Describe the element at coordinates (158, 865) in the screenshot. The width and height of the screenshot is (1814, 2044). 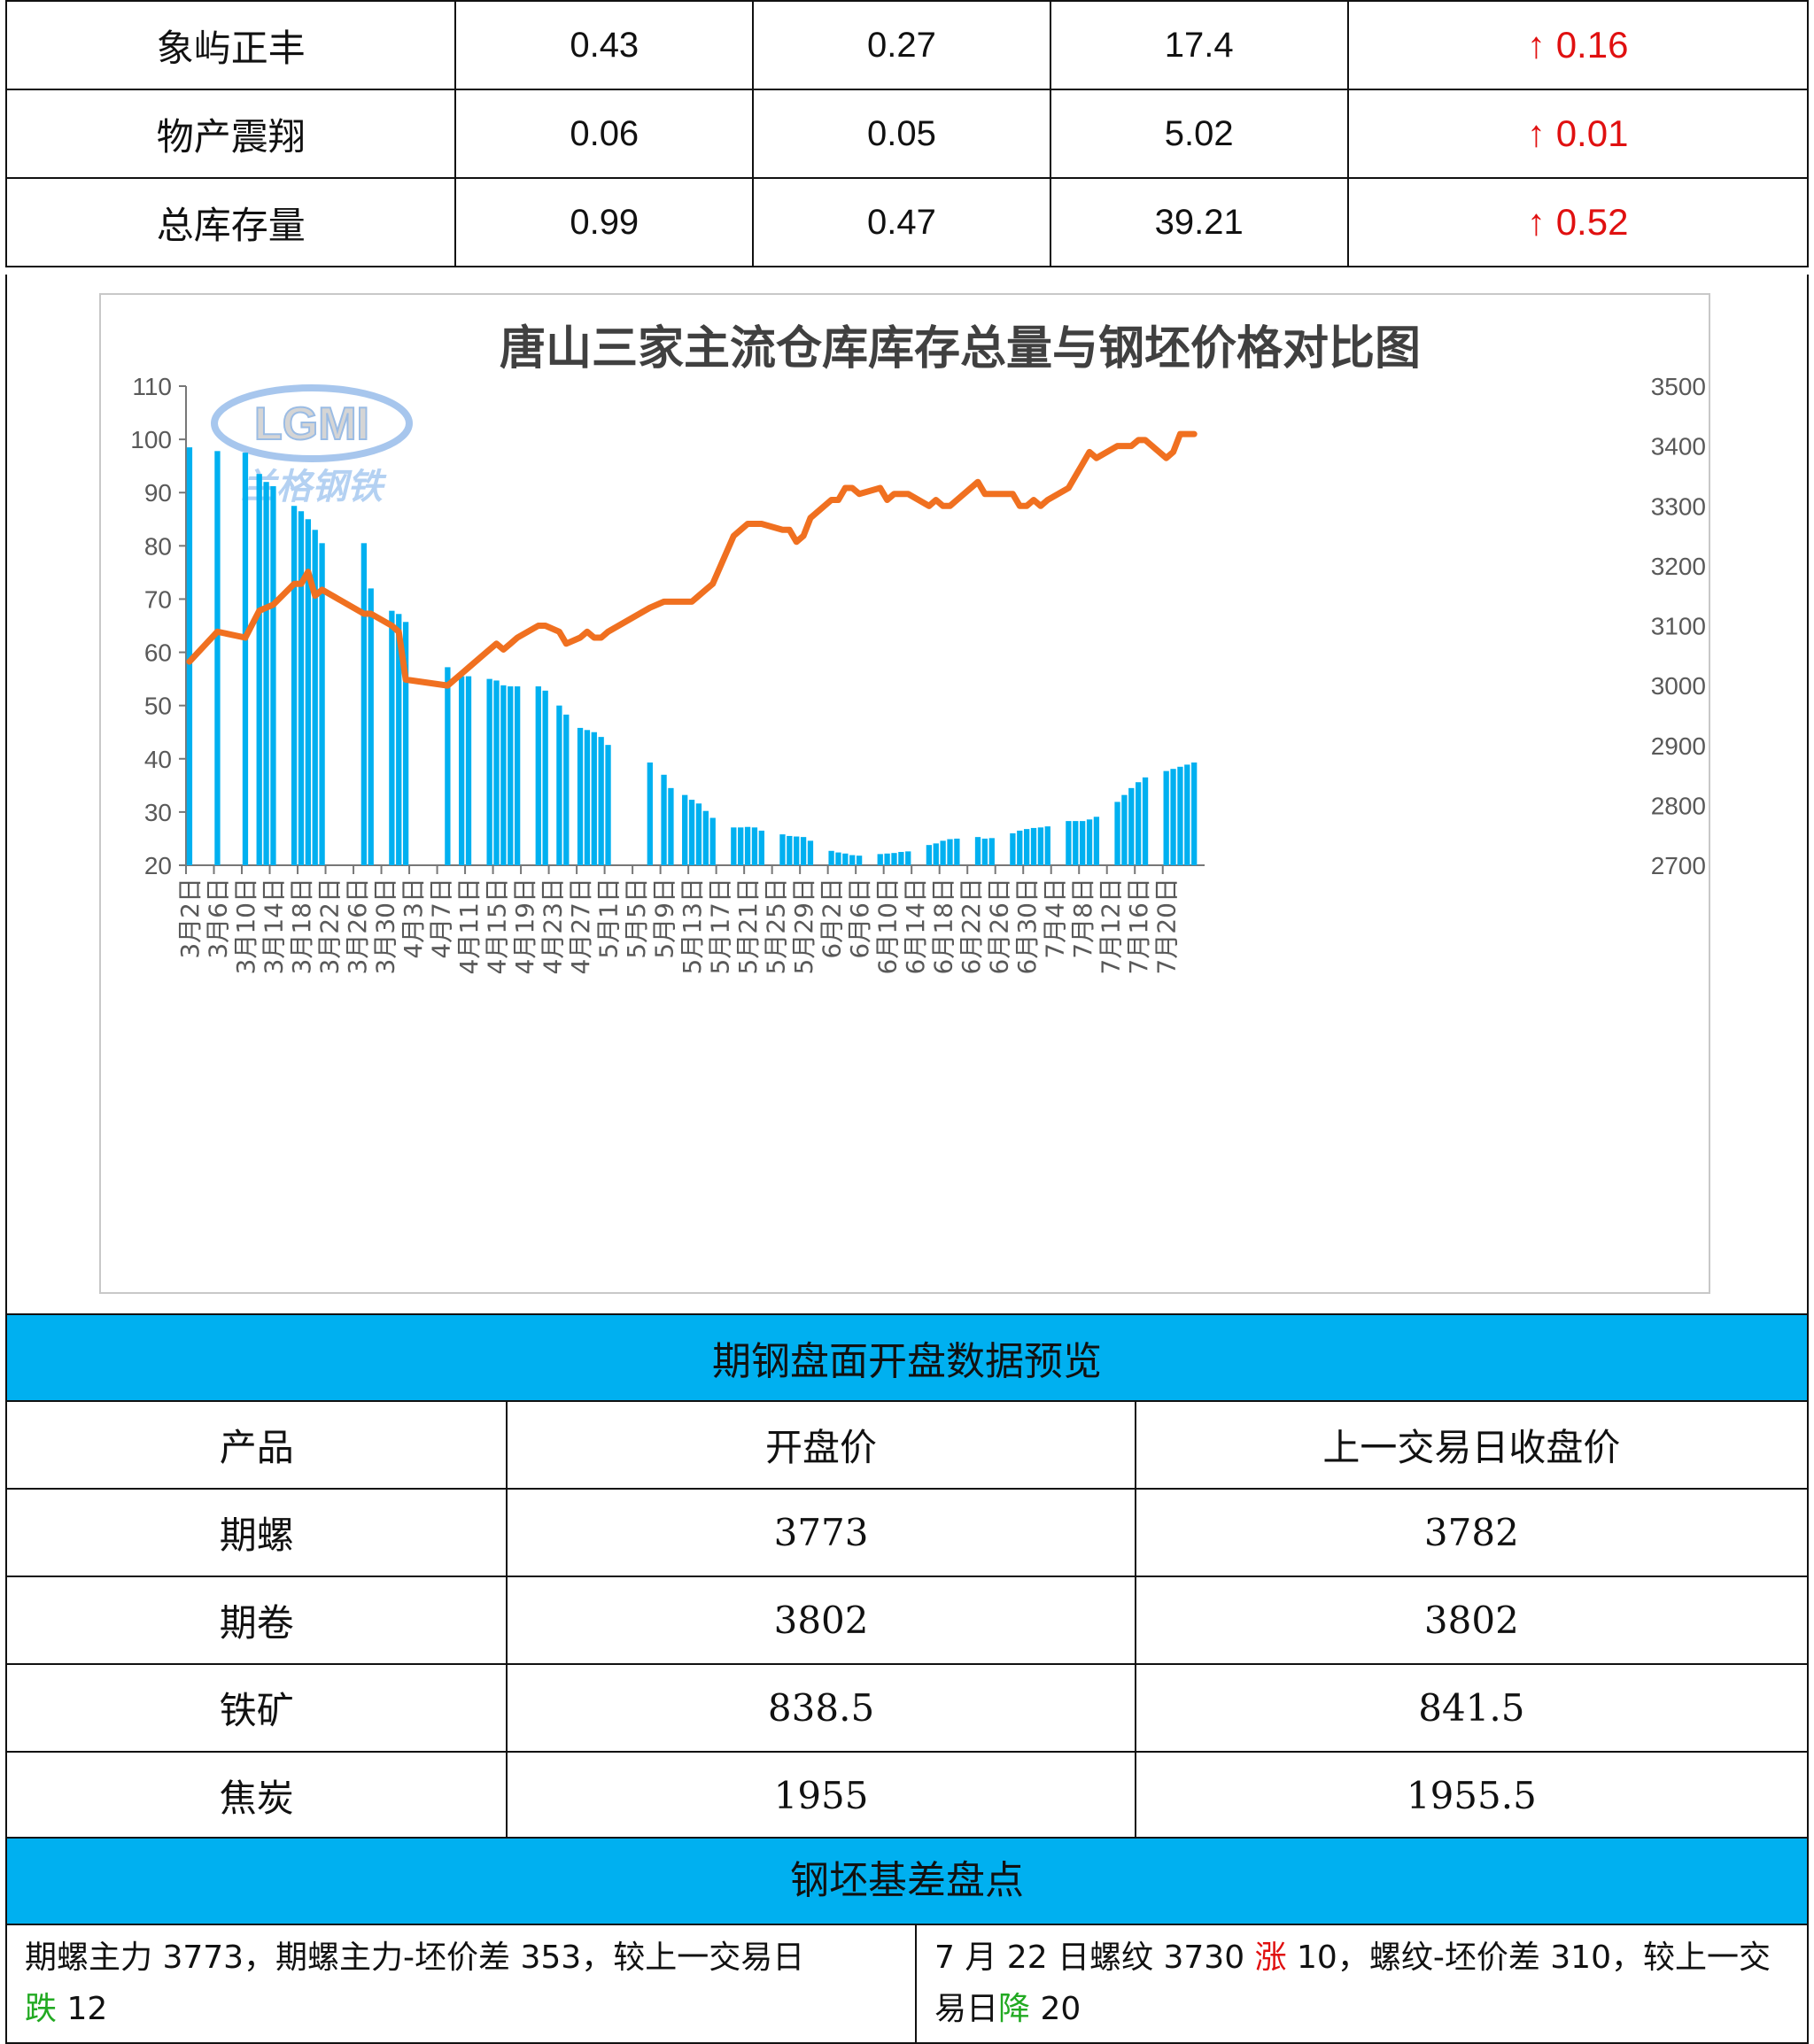
I see `y-left-tick-label: 20` at that location.